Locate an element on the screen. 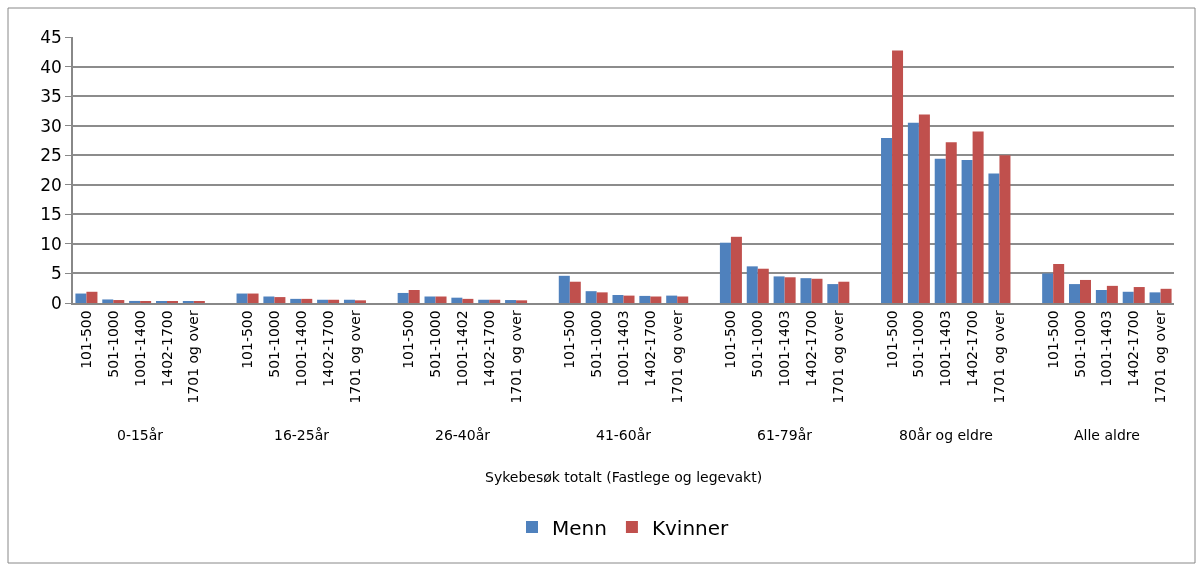  legend-label: Menn is located at coordinates (579, 527).